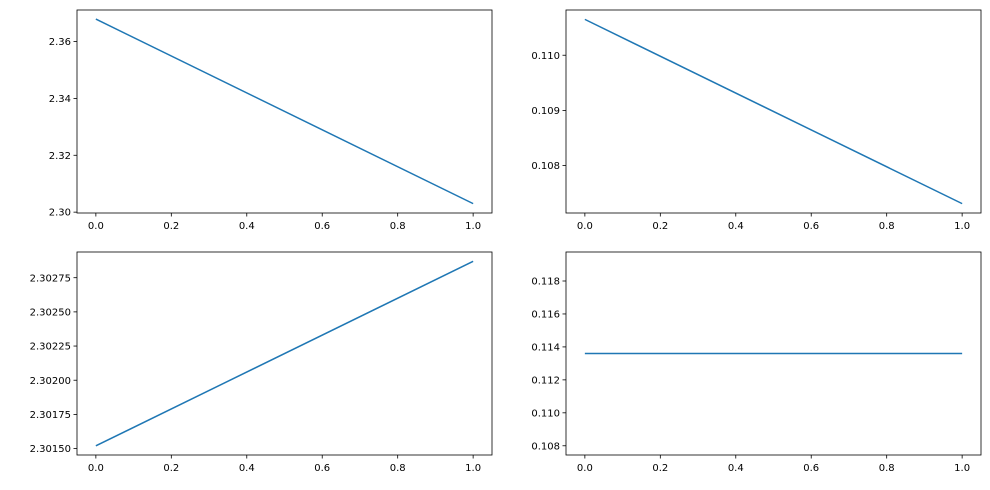 Image resolution: width=990 pixels, height=490 pixels. What do you see at coordinates (545, 315) in the screenshot?
I see `y-tick-label: 0.116` at bounding box center [545, 315].